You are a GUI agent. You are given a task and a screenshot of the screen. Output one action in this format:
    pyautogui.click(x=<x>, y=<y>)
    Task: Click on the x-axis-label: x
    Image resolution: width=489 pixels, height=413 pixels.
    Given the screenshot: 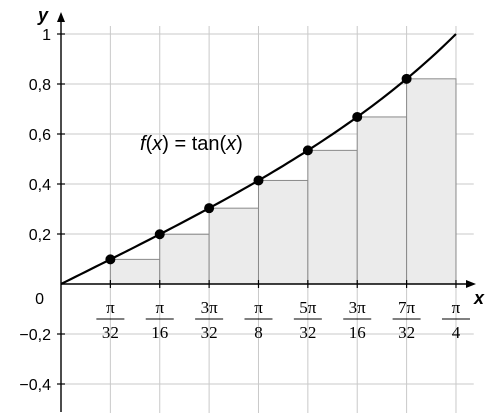 What is the action you would take?
    pyautogui.click(x=479, y=298)
    